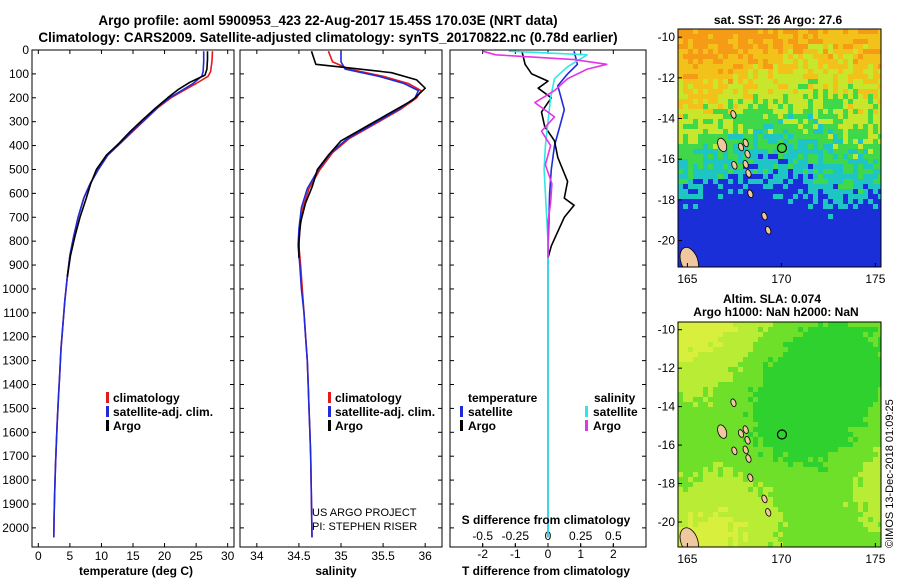 This screenshot has height=580, width=900. Describe the element at coordinates (745, 429) in the screenshot. I see `island-maewo` at that location.